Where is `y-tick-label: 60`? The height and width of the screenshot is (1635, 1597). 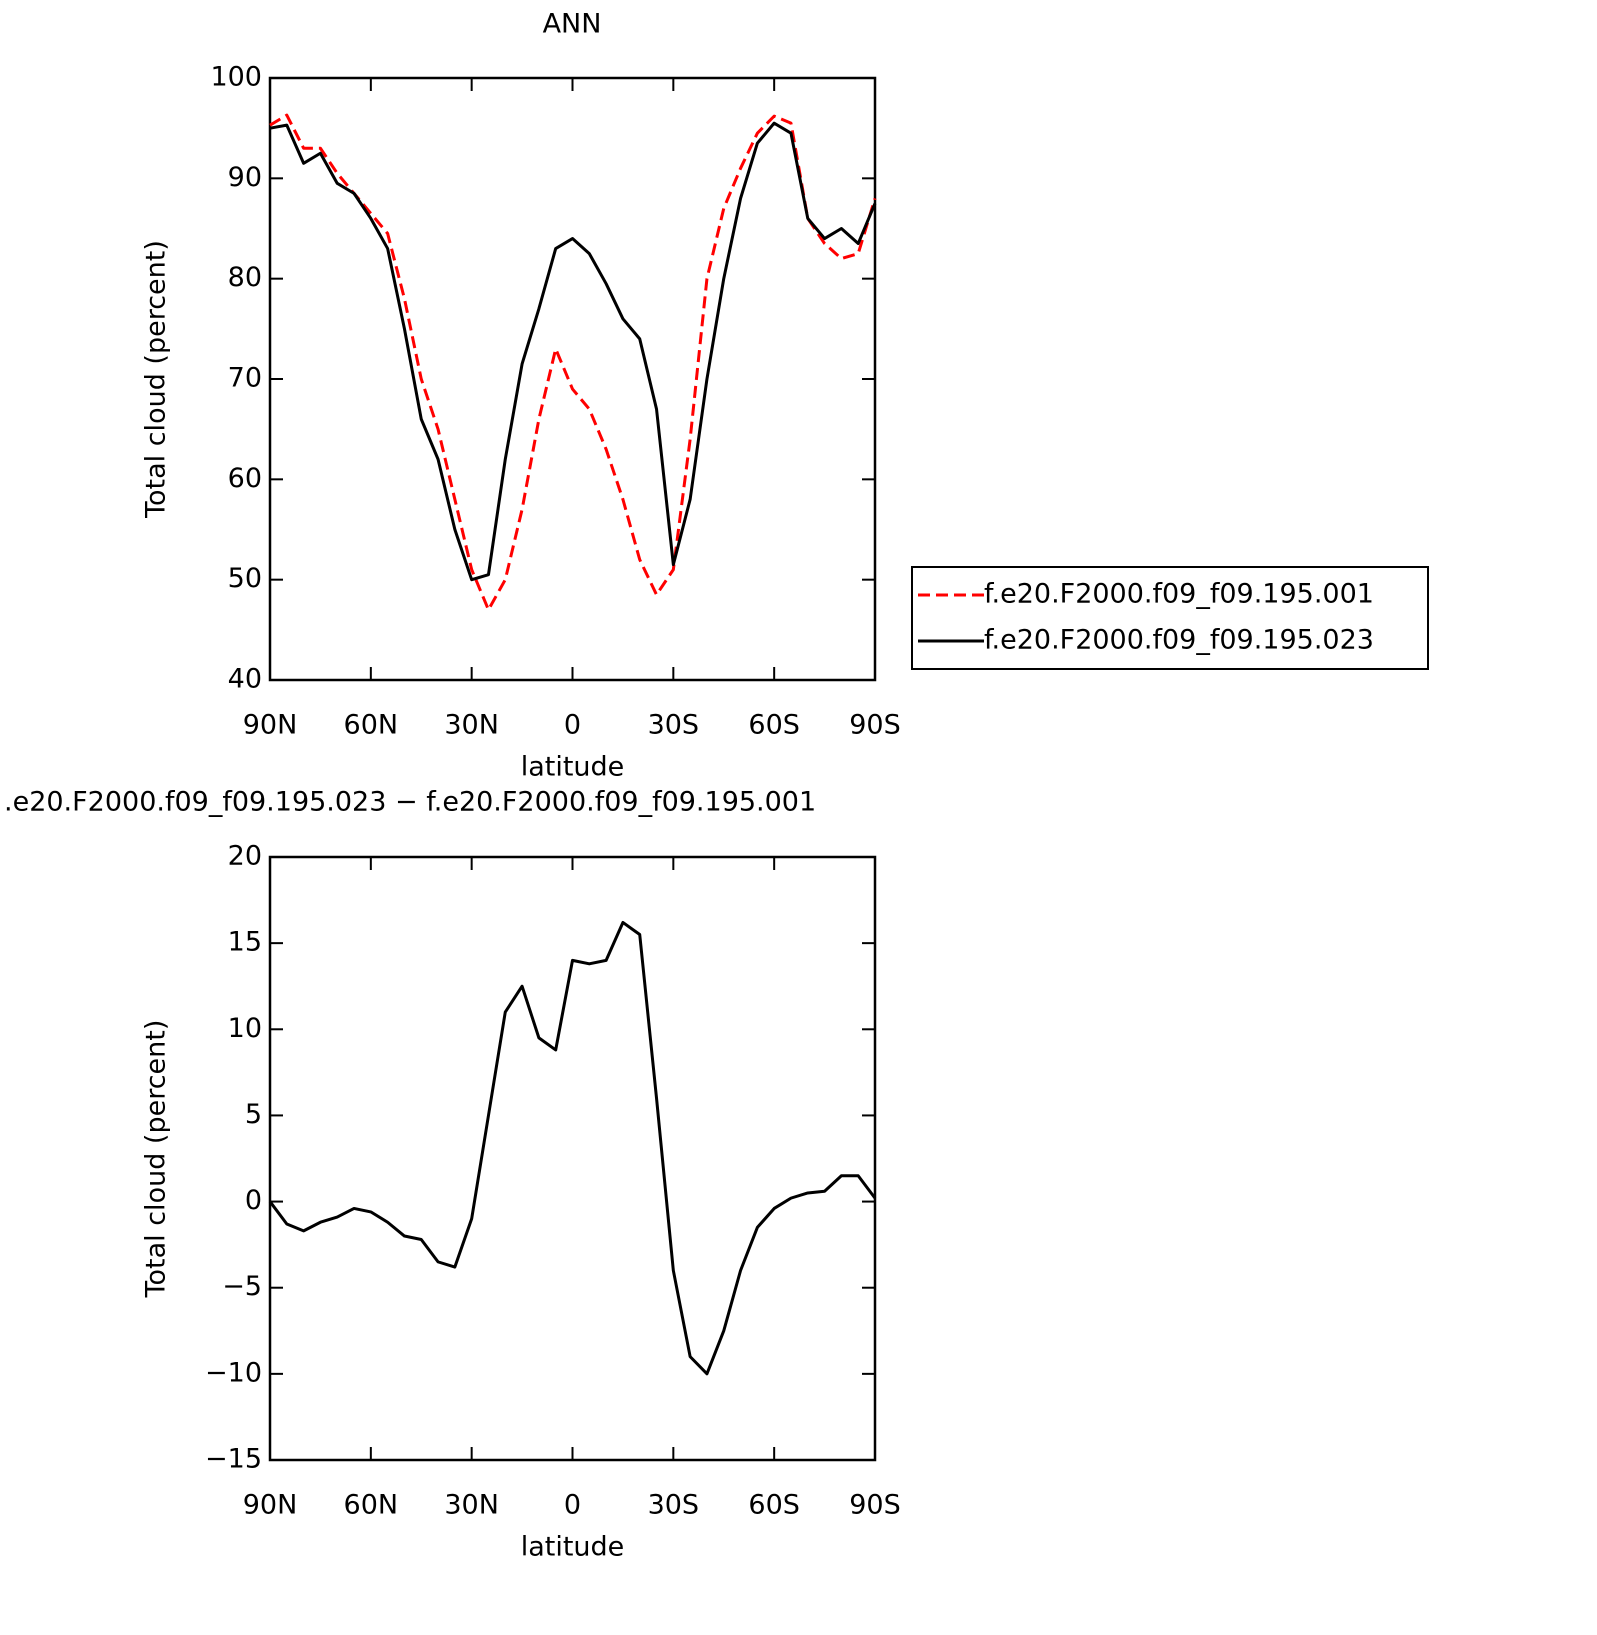
y-tick-label: 60 is located at coordinates (245, 478).